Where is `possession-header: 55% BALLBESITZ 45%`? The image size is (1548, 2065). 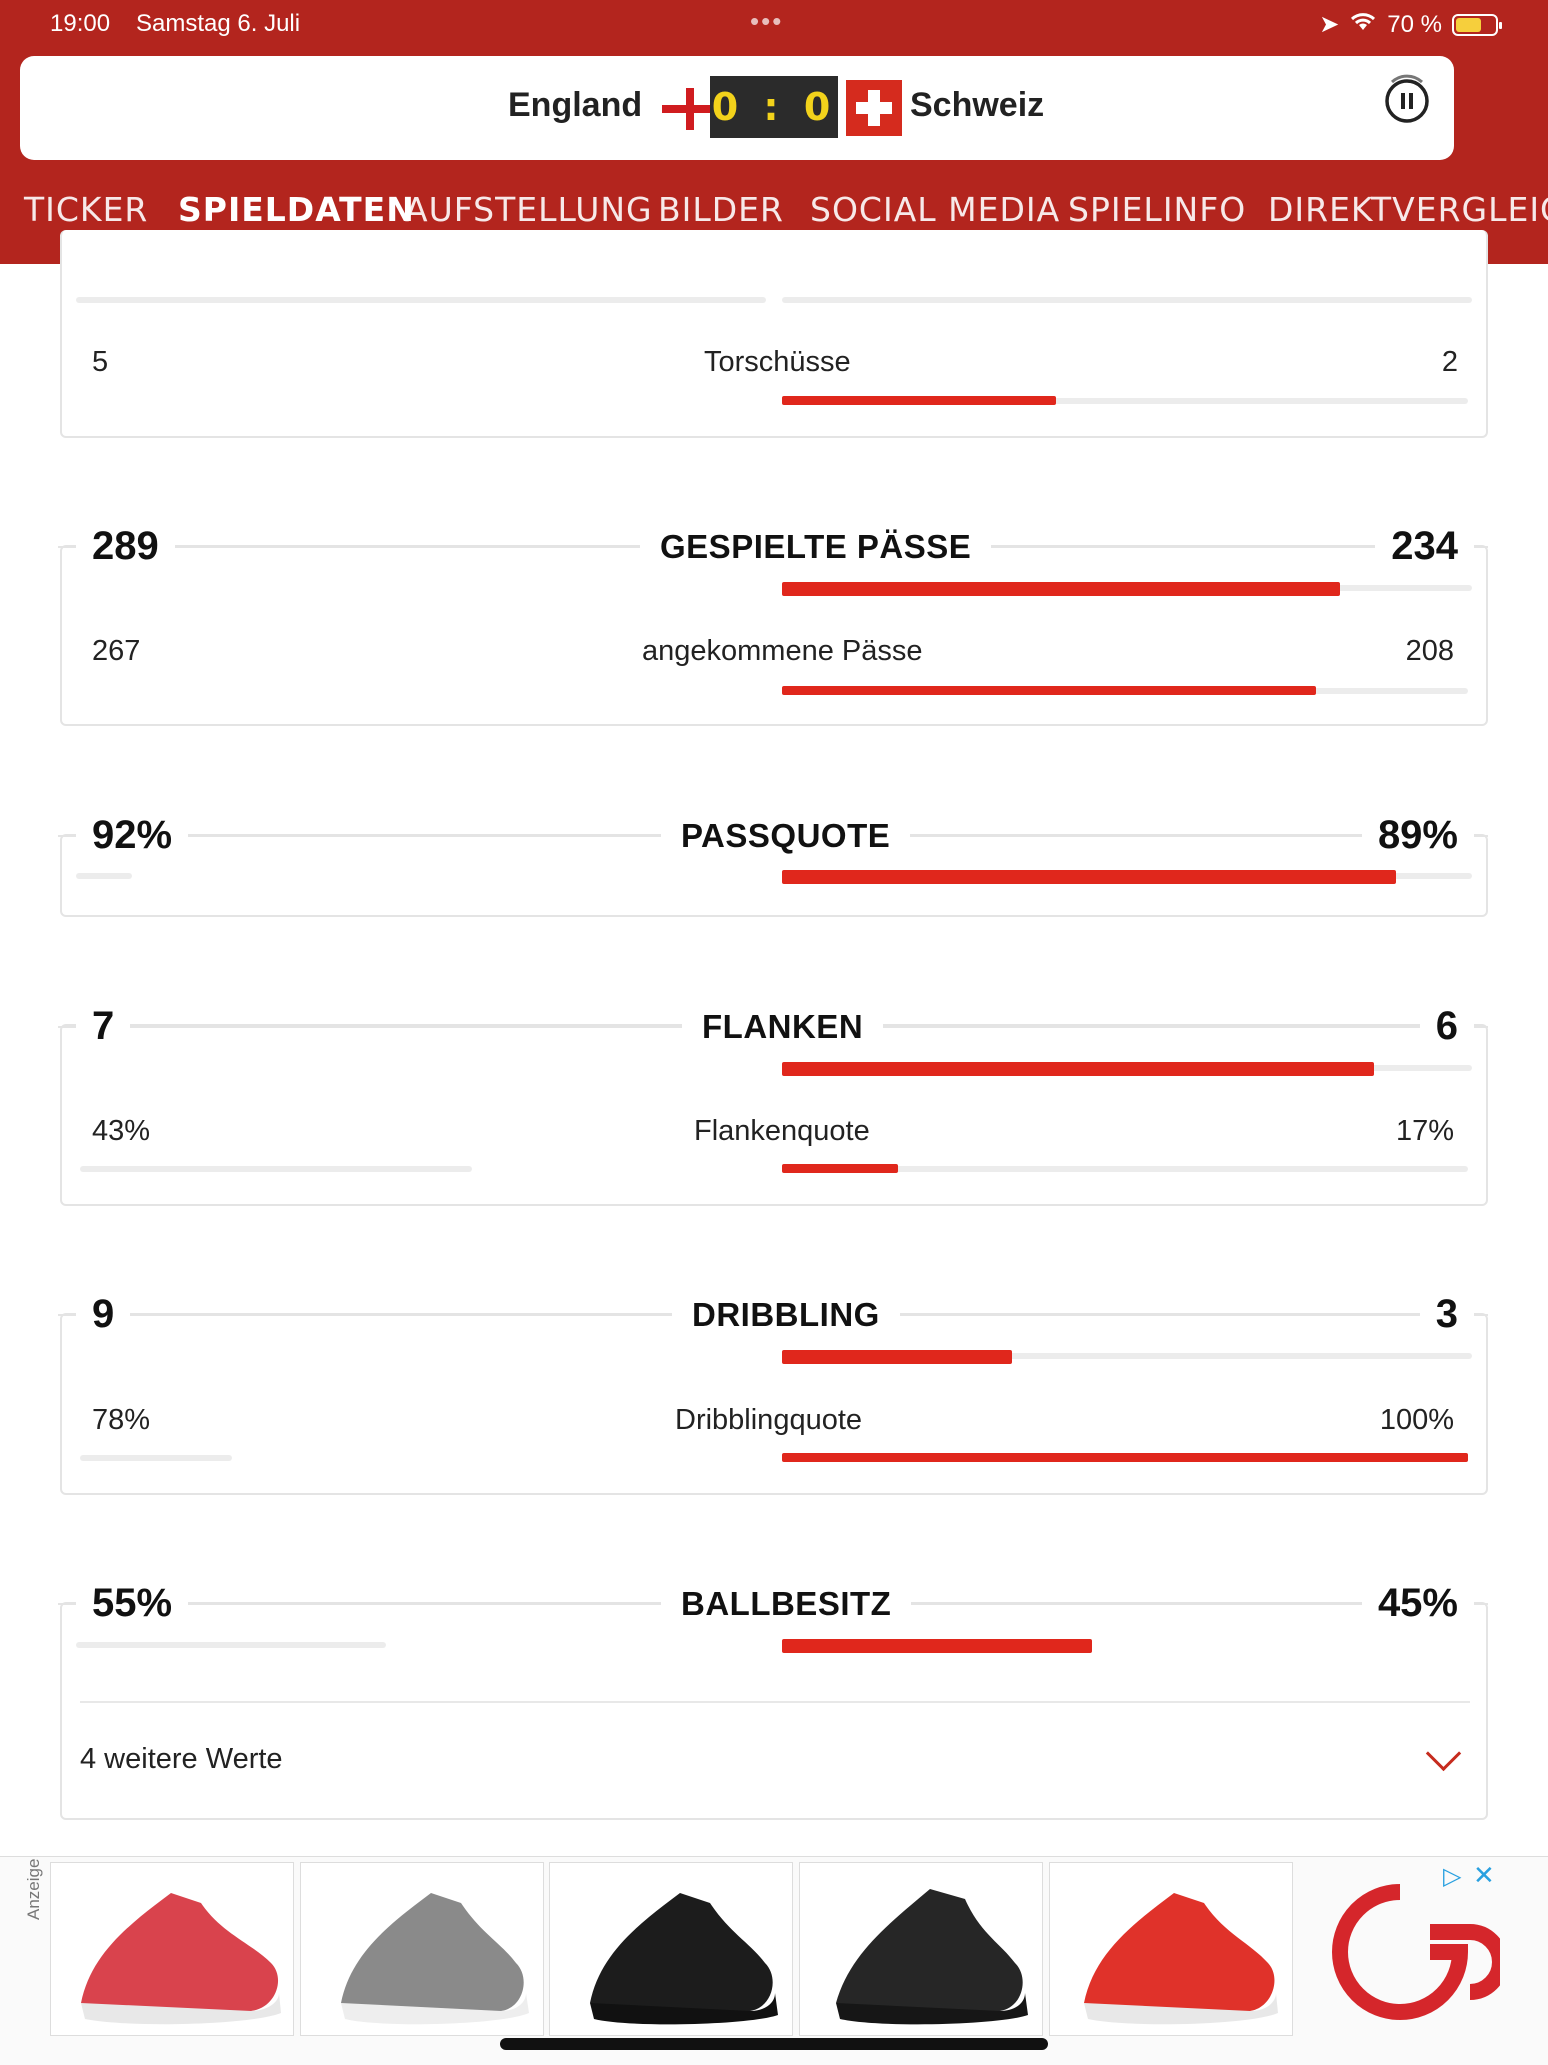
possession-header: 55% BALLBESITZ 45% is located at coordinates (773, 1603).